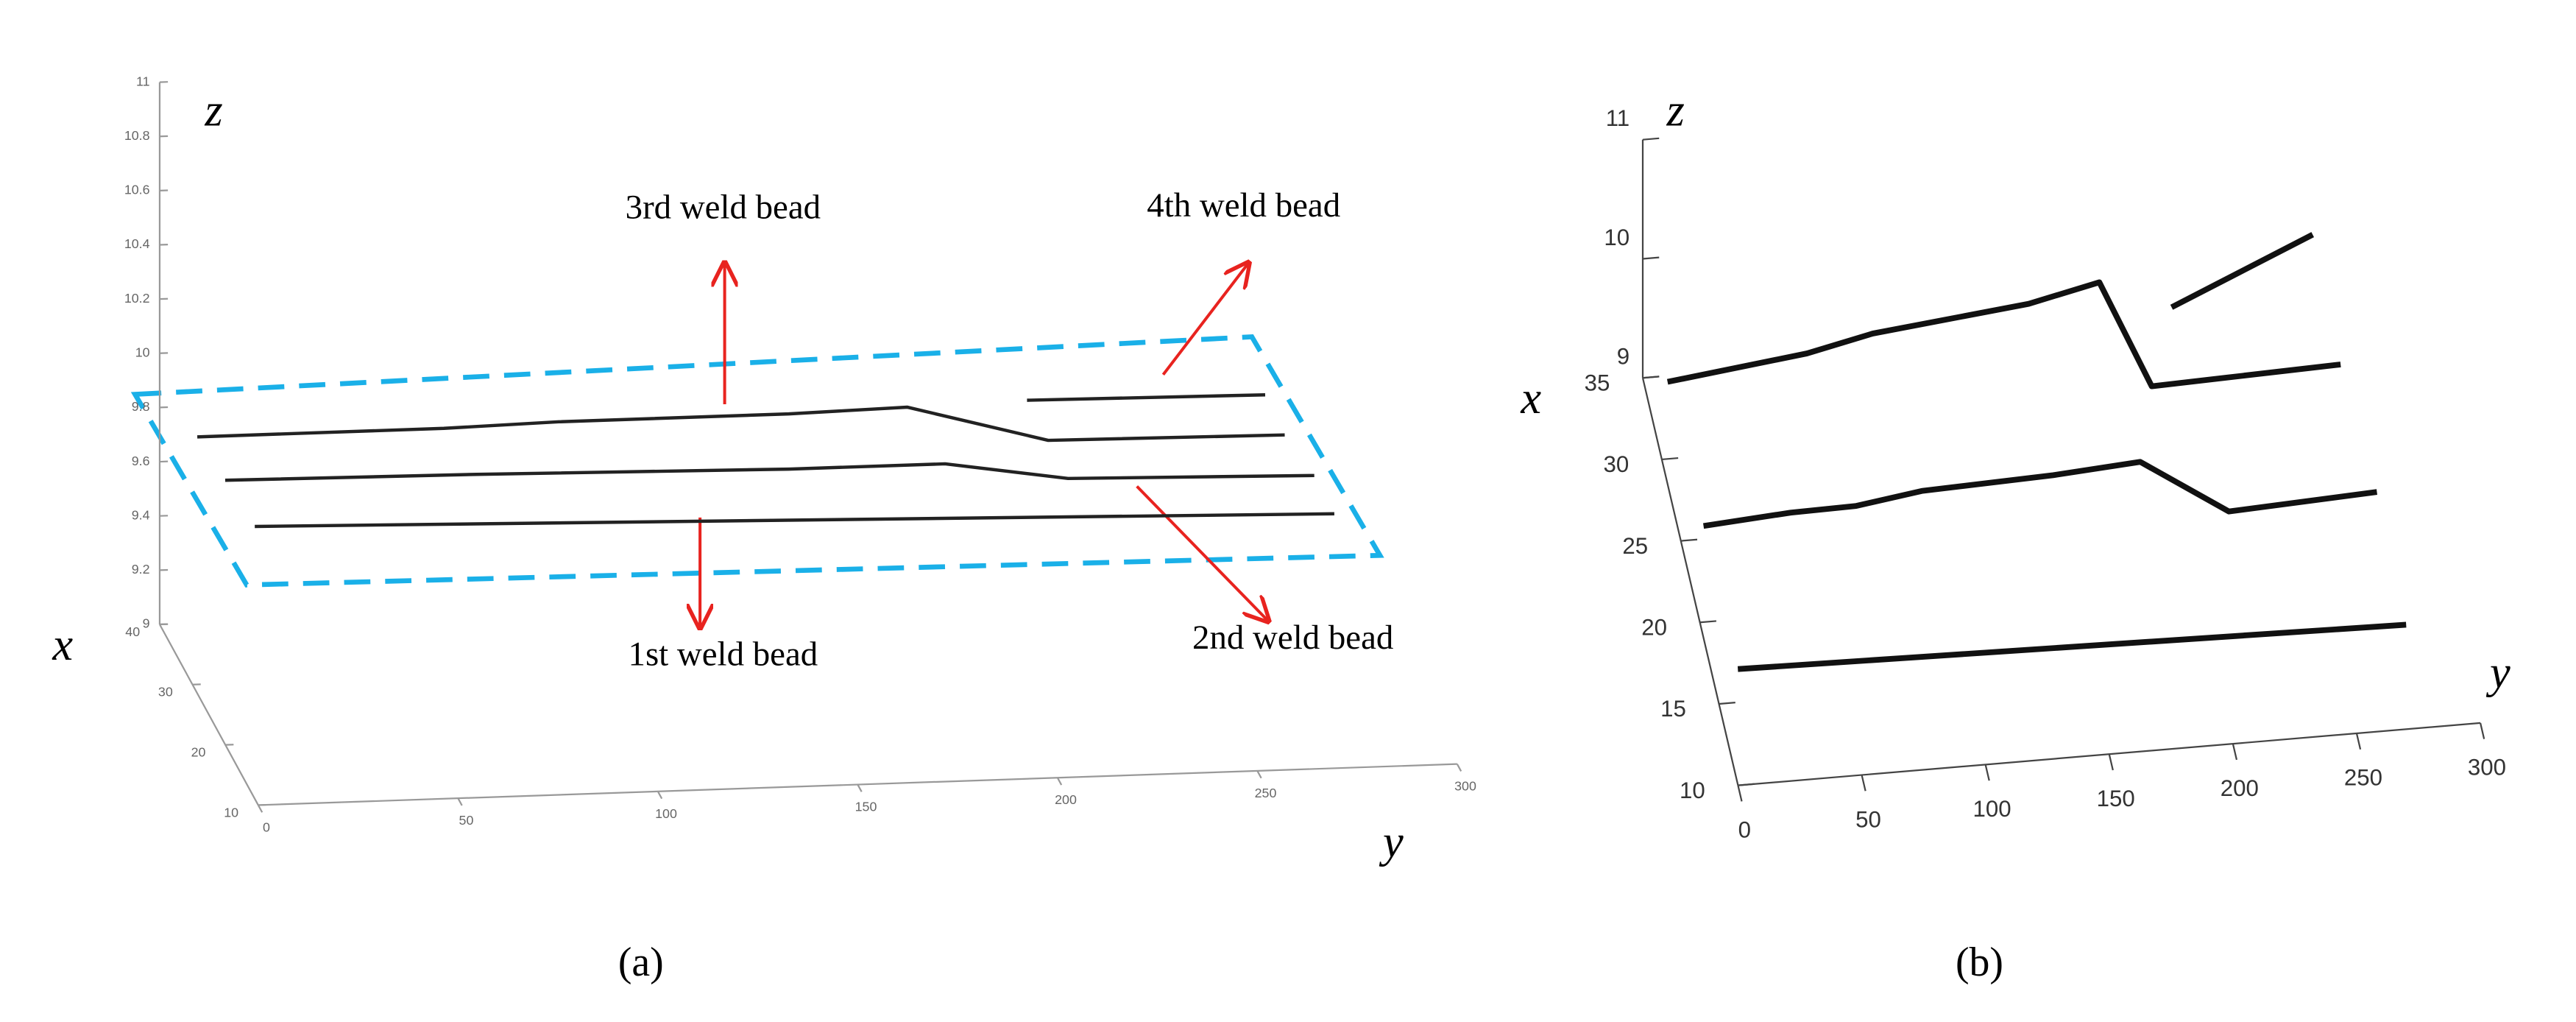 The image size is (2576, 1022). I want to click on arrows, so click(984, 445).